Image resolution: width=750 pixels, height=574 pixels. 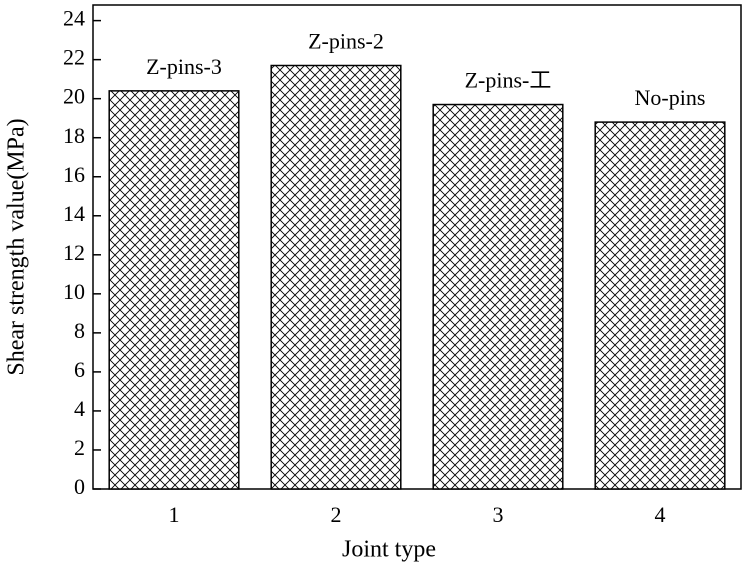 I want to click on y-tick-label: 6, so click(x=79, y=369).